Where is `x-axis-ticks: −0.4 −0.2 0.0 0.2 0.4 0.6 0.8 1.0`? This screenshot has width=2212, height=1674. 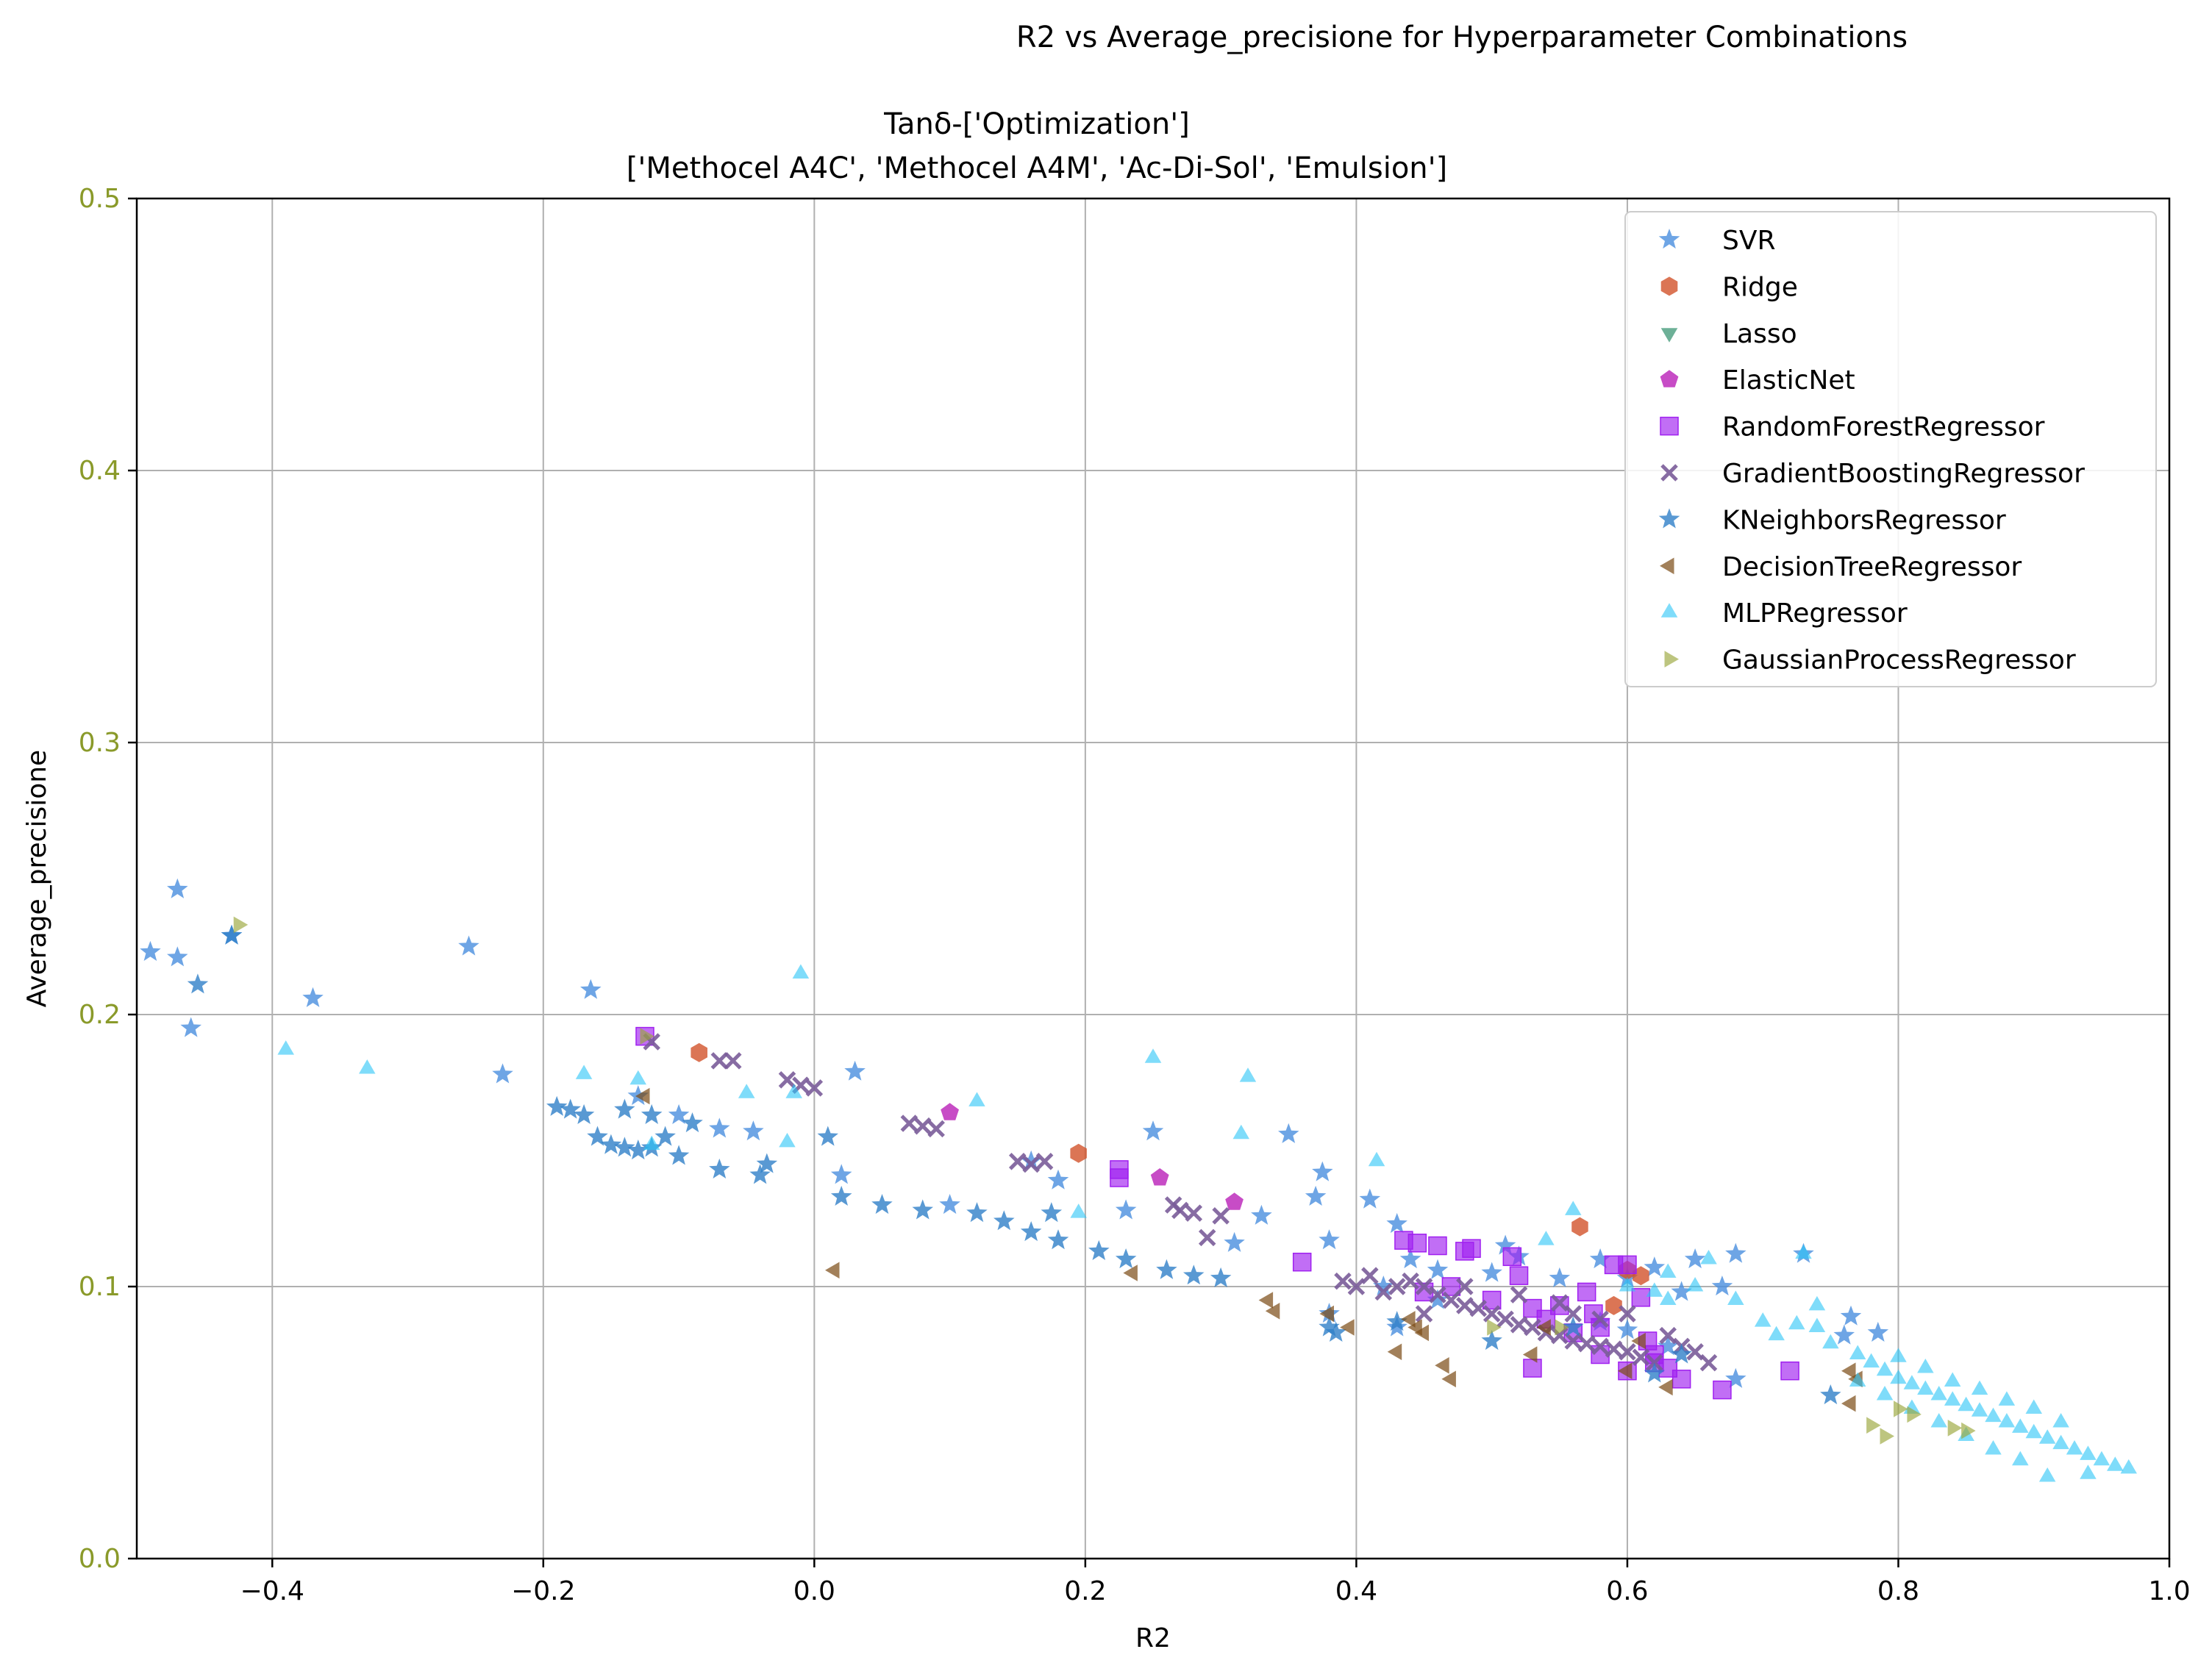
x-axis-ticks: −0.4 −0.2 0.0 0.2 0.4 0.6 0.8 1.0 is located at coordinates (1215, 1582).